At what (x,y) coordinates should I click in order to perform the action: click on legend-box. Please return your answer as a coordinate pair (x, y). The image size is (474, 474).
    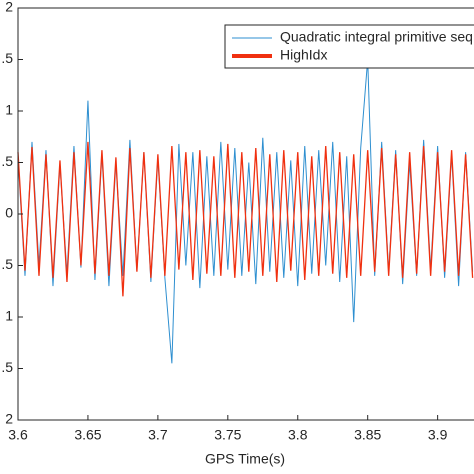
    Looking at the image, I should click on (349, 46).